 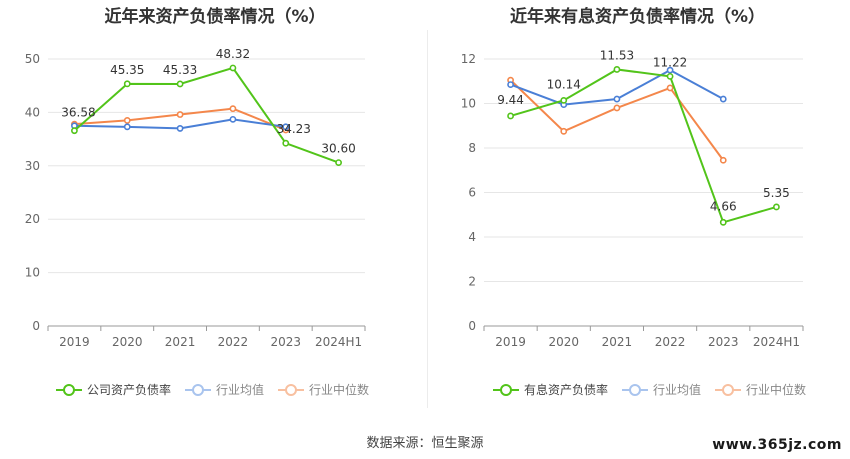 What do you see at coordinates (776, 193) in the screenshot?
I see `data-label: 5.35` at bounding box center [776, 193].